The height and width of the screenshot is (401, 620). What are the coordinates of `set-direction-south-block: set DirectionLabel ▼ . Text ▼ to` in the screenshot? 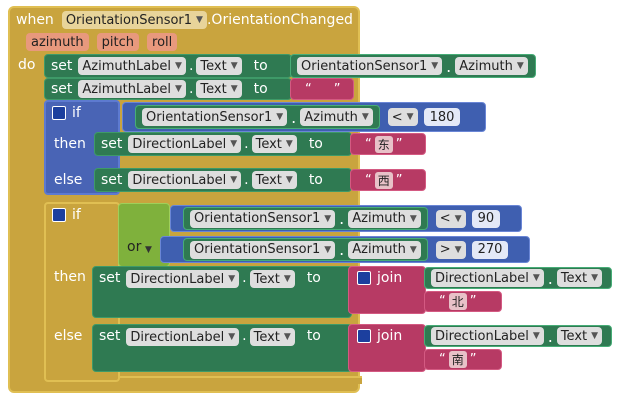 It's located at (222, 348).